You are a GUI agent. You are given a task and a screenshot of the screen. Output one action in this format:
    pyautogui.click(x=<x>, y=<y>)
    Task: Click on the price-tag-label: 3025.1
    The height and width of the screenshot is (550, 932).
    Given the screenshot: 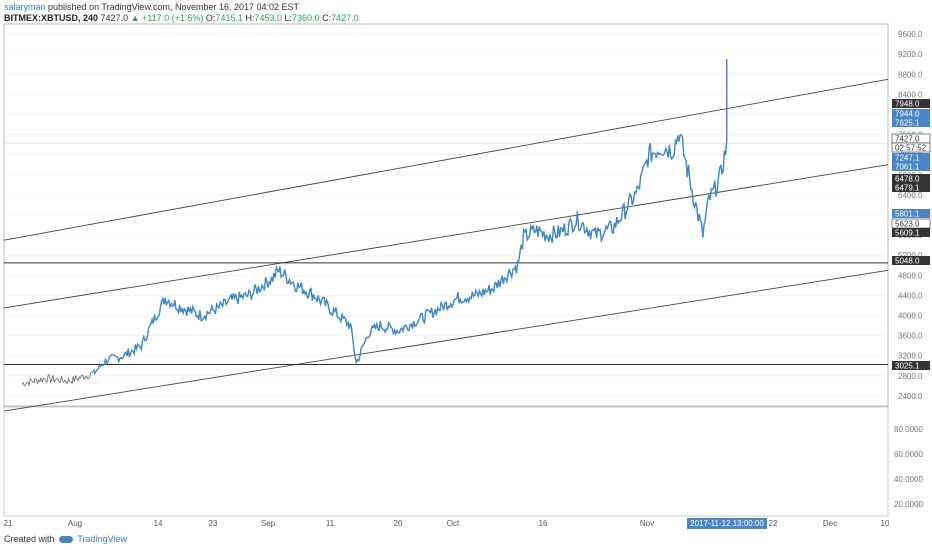 What is the action you would take?
    pyautogui.click(x=907, y=366)
    